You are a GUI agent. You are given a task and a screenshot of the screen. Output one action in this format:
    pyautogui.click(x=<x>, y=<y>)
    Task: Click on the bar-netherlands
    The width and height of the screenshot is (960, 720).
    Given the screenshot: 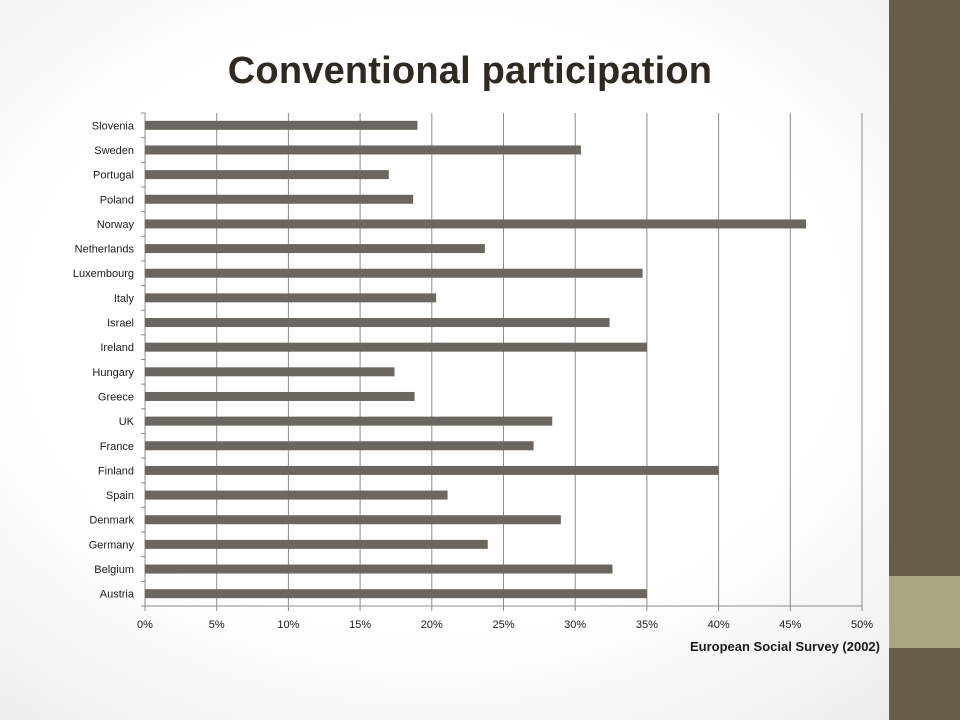 What is the action you would take?
    pyautogui.click(x=315, y=249)
    